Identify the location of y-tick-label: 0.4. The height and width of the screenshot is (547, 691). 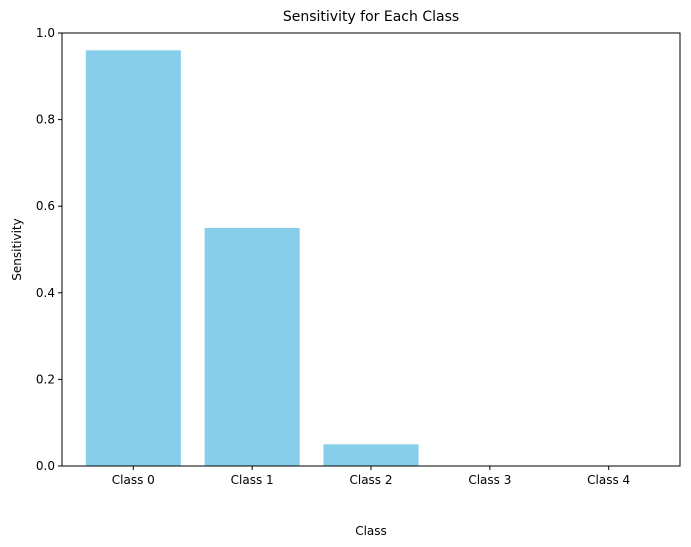
(45, 293).